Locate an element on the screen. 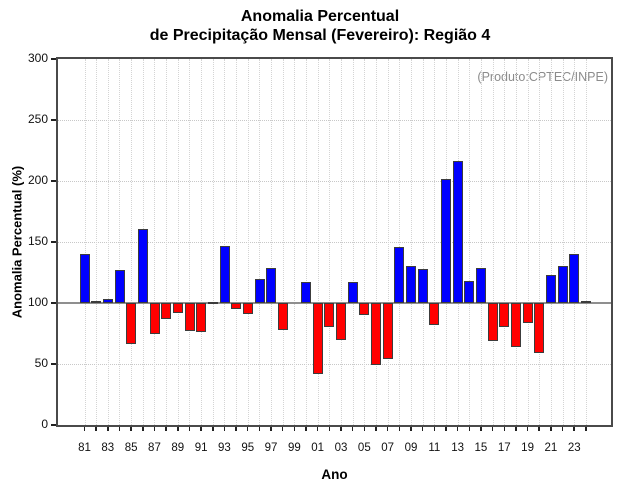 The image size is (640, 500). x-tick-label: 07 is located at coordinates (388, 448).